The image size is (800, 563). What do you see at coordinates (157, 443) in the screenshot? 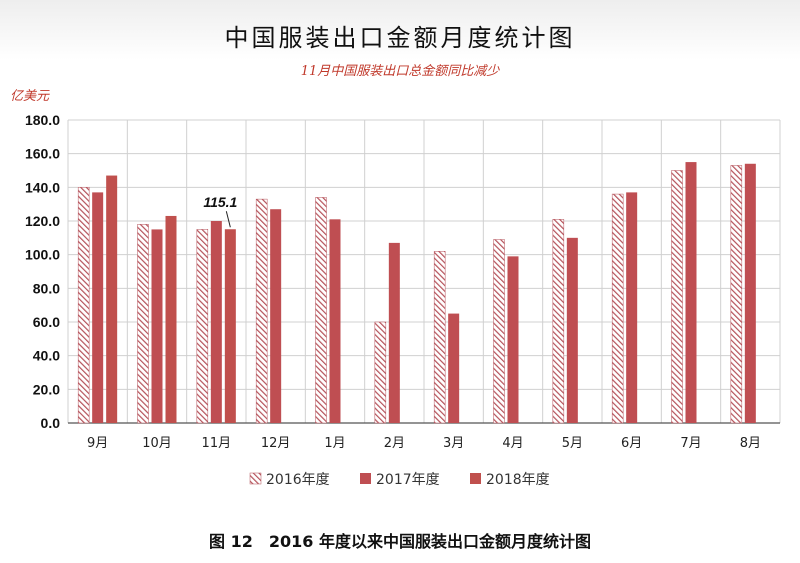
I see `x-tick-label: 10月` at bounding box center [157, 443].